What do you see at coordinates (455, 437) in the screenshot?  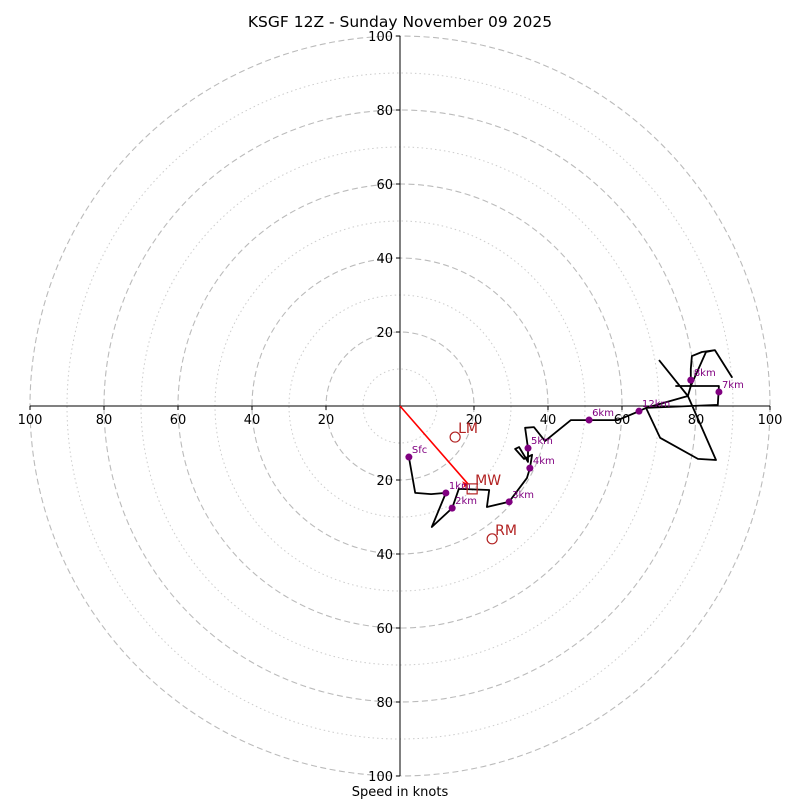 I see `storm-marker-lm` at bounding box center [455, 437].